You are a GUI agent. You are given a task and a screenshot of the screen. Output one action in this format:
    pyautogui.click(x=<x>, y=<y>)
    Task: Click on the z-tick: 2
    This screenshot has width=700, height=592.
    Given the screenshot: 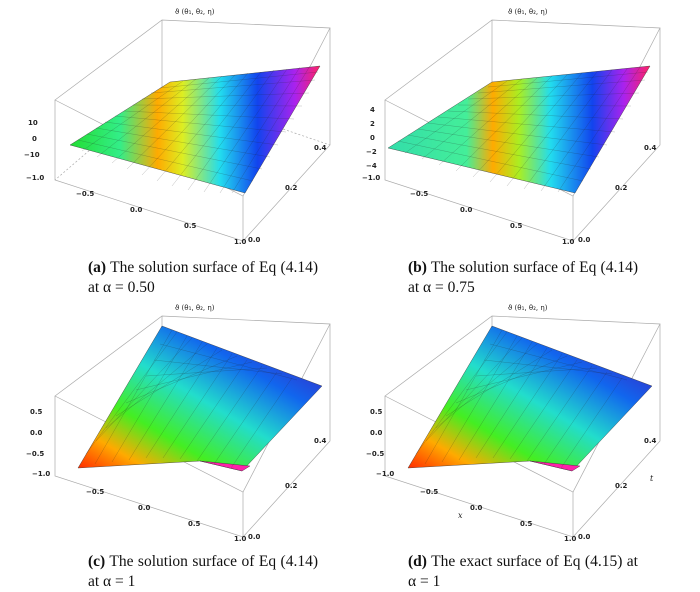 What is the action you would take?
    pyautogui.click(x=372, y=124)
    